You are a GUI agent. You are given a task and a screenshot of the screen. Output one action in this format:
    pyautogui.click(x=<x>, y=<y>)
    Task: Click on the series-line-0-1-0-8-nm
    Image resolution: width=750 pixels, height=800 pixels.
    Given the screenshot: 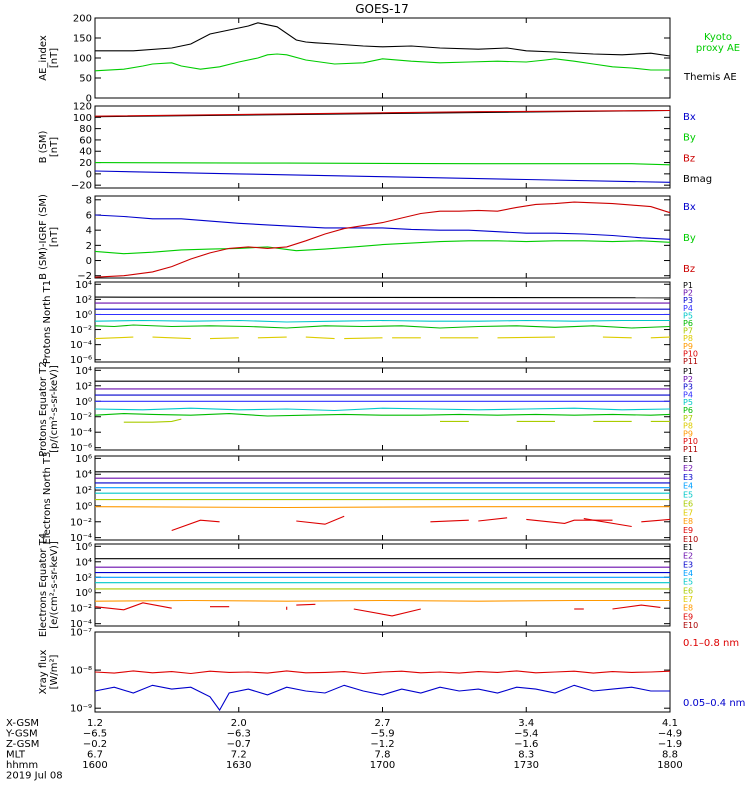 What is the action you would take?
    pyautogui.click(x=382, y=672)
    